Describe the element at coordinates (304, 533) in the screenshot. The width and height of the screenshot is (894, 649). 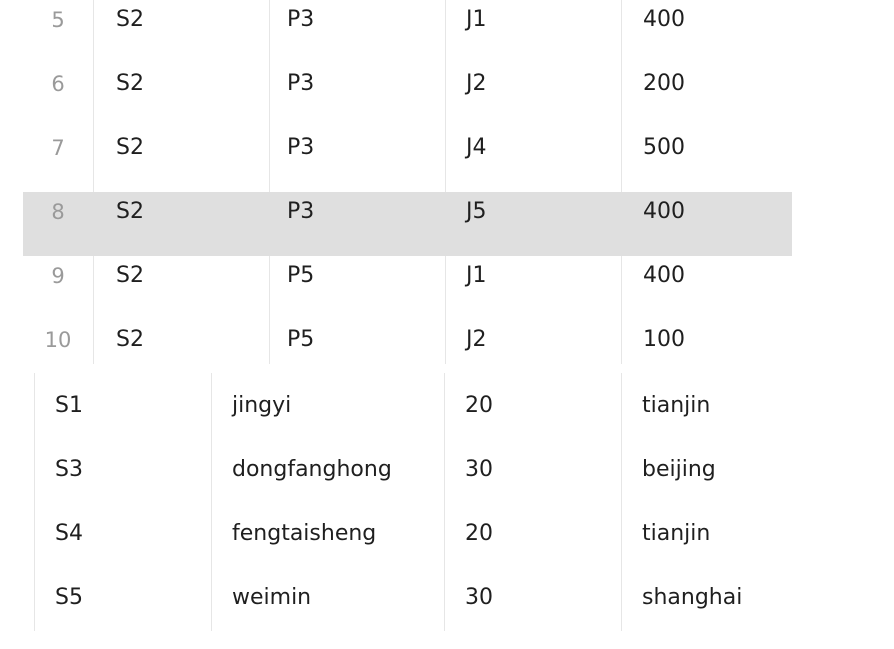
I see `cell-sname: fengtaisheng` at that location.